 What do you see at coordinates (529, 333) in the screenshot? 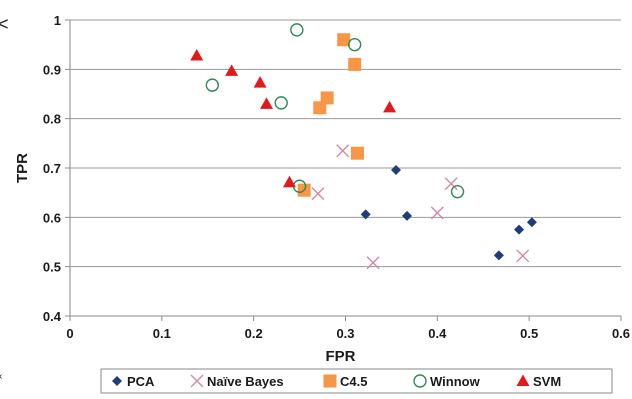
I see `x-tick-label: 0.5` at bounding box center [529, 333].